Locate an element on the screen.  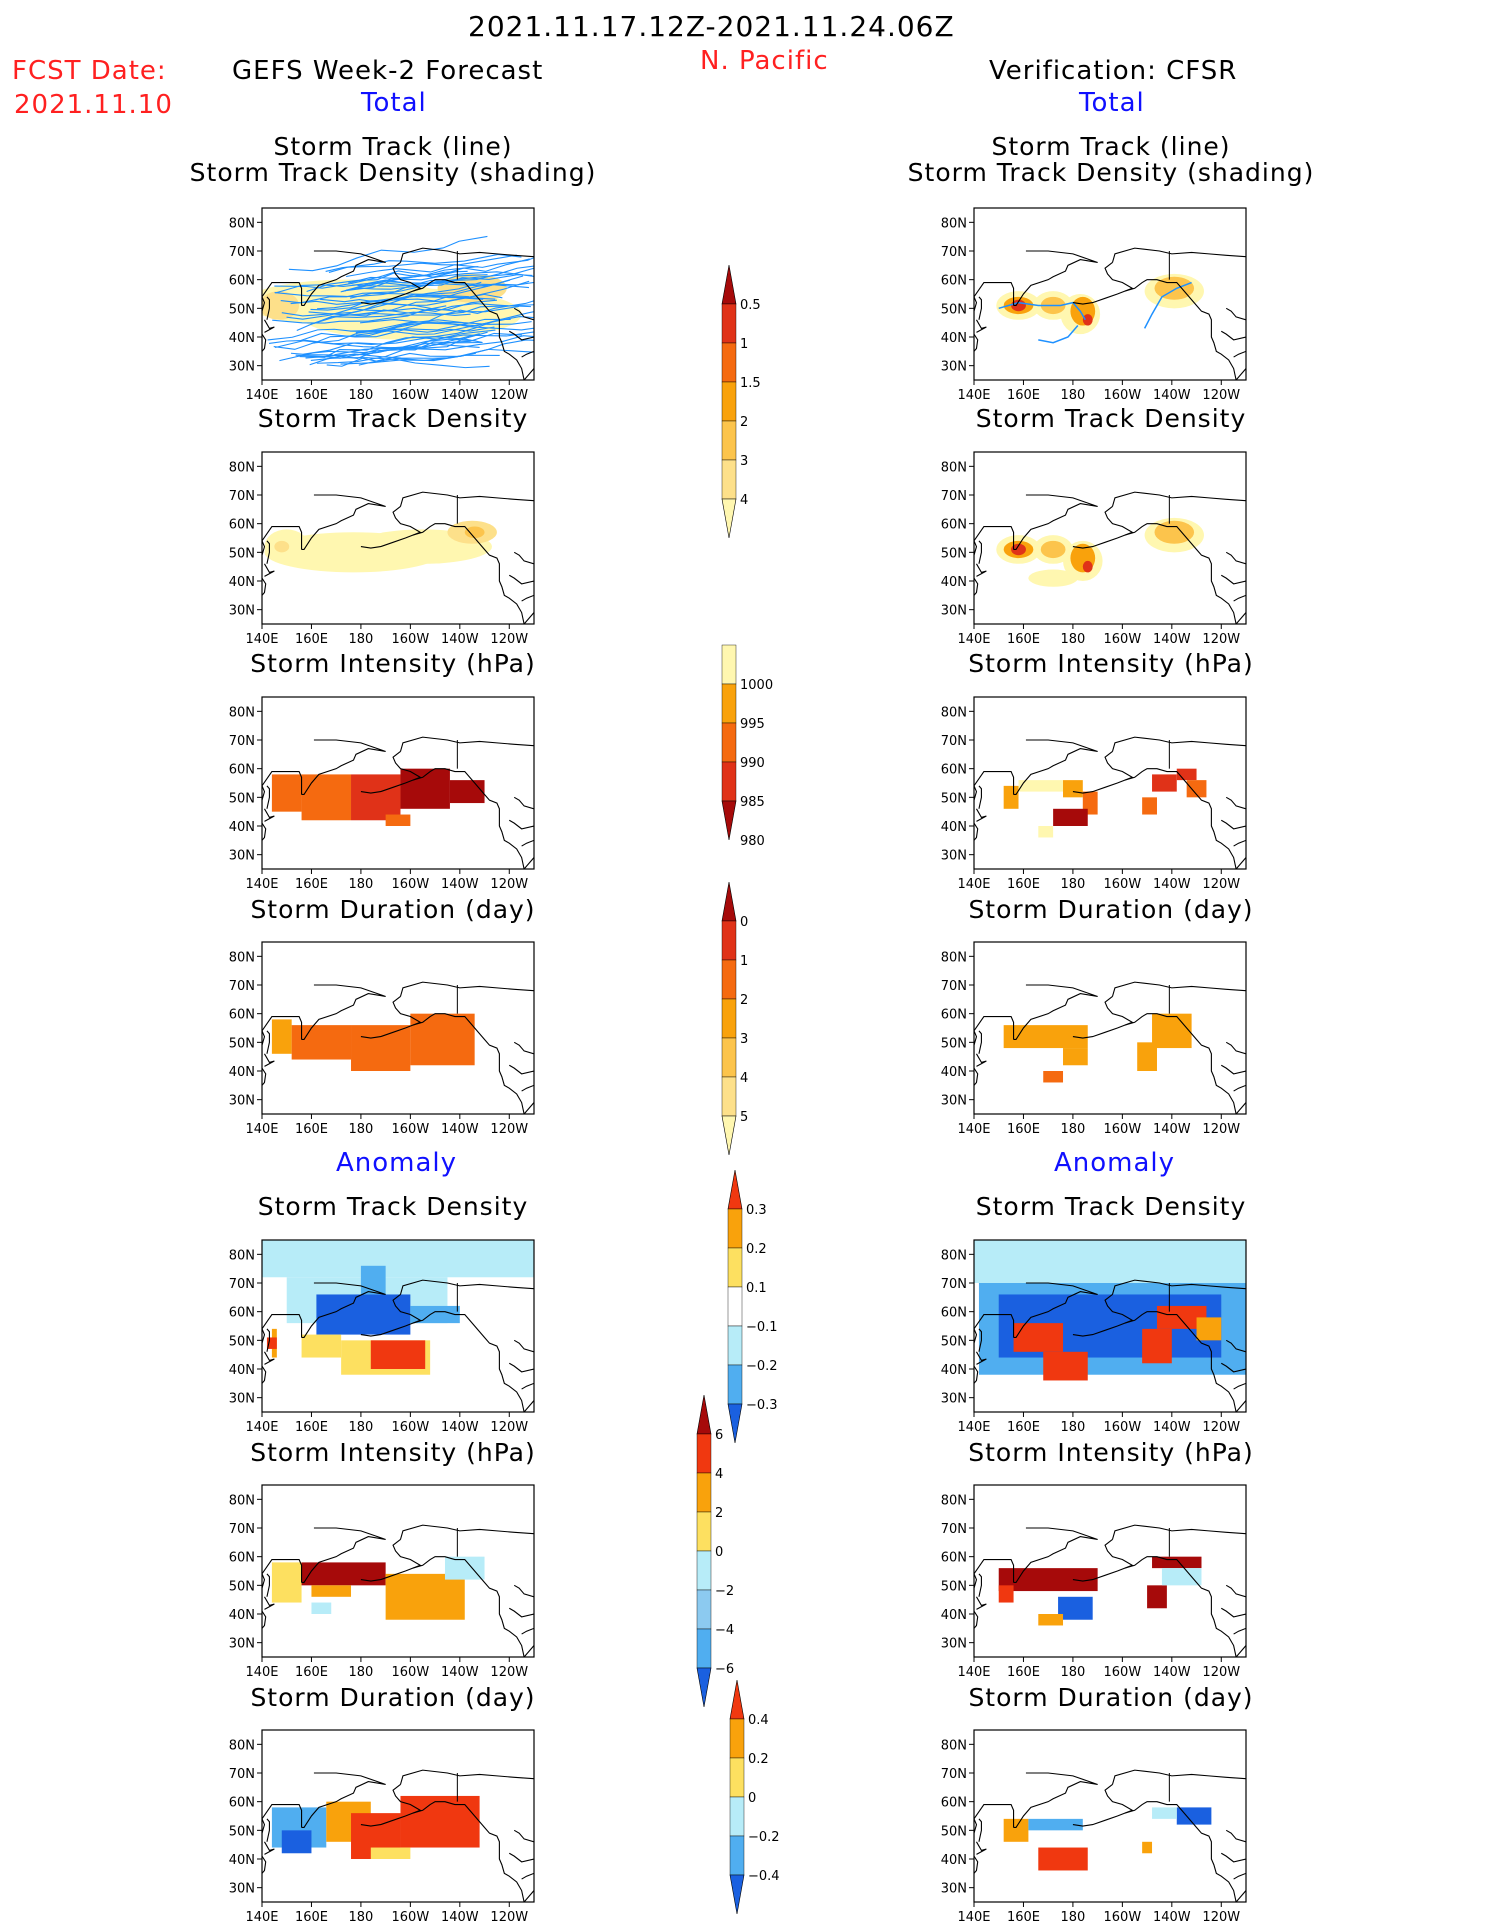
left-total-label: Total is located at coordinates (394, 103).